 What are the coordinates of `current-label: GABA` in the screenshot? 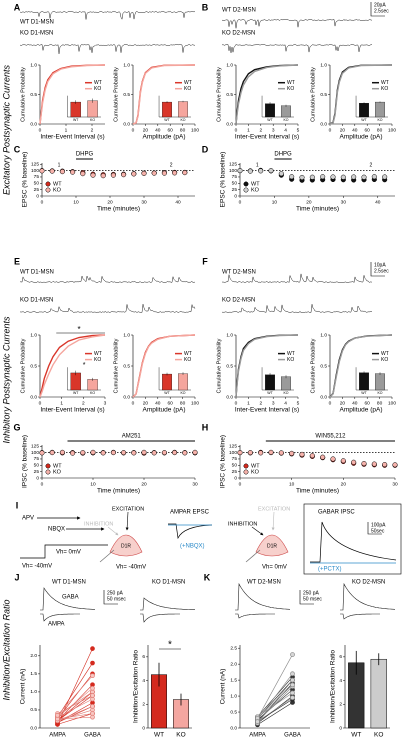 It's located at (70, 598).